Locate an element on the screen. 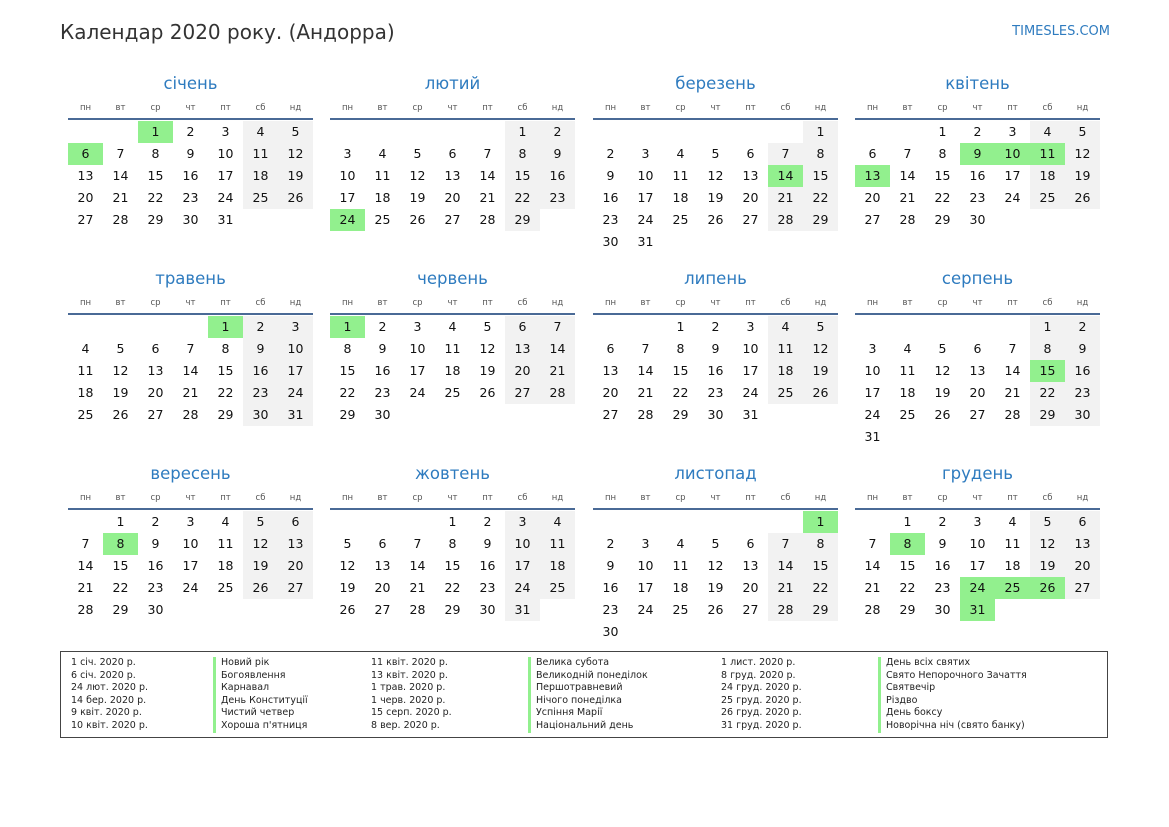 The height and width of the screenshot is (827, 1169). site-link: TIMESLES.COM is located at coordinates (1061, 31).